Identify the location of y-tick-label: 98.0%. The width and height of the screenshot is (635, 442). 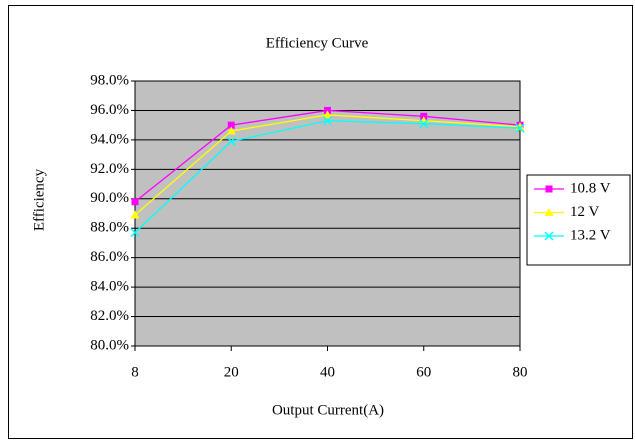
(109, 80).